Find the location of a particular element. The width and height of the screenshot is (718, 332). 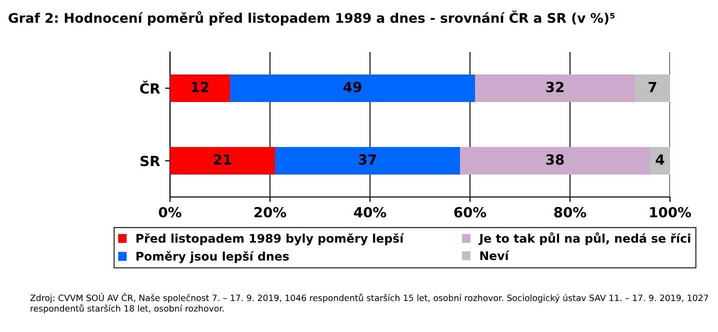

data-label: 37 is located at coordinates (367, 159).